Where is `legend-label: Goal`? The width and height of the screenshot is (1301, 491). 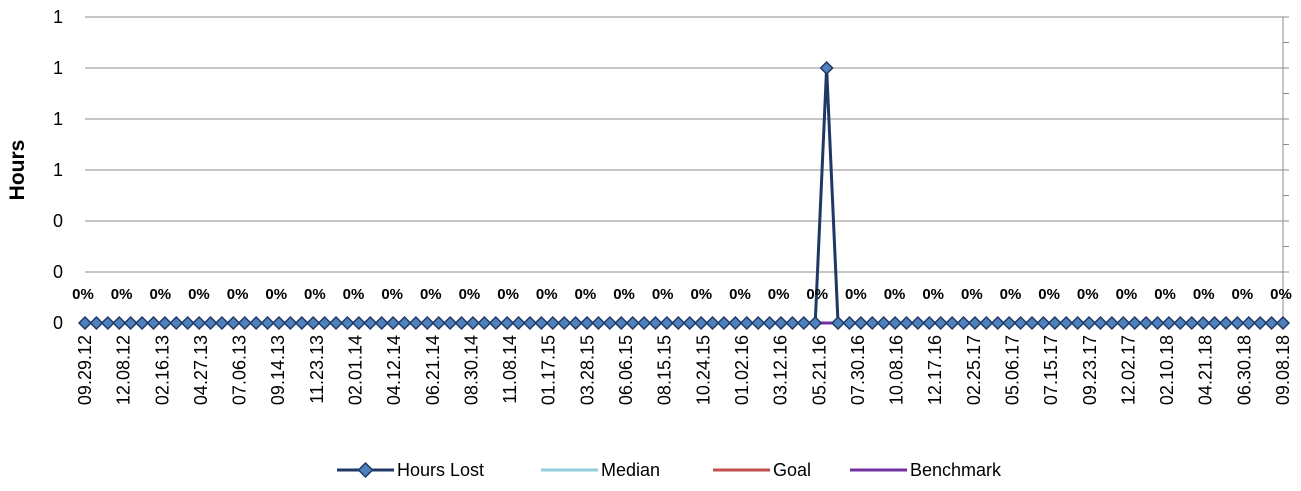 legend-label: Goal is located at coordinates (792, 470).